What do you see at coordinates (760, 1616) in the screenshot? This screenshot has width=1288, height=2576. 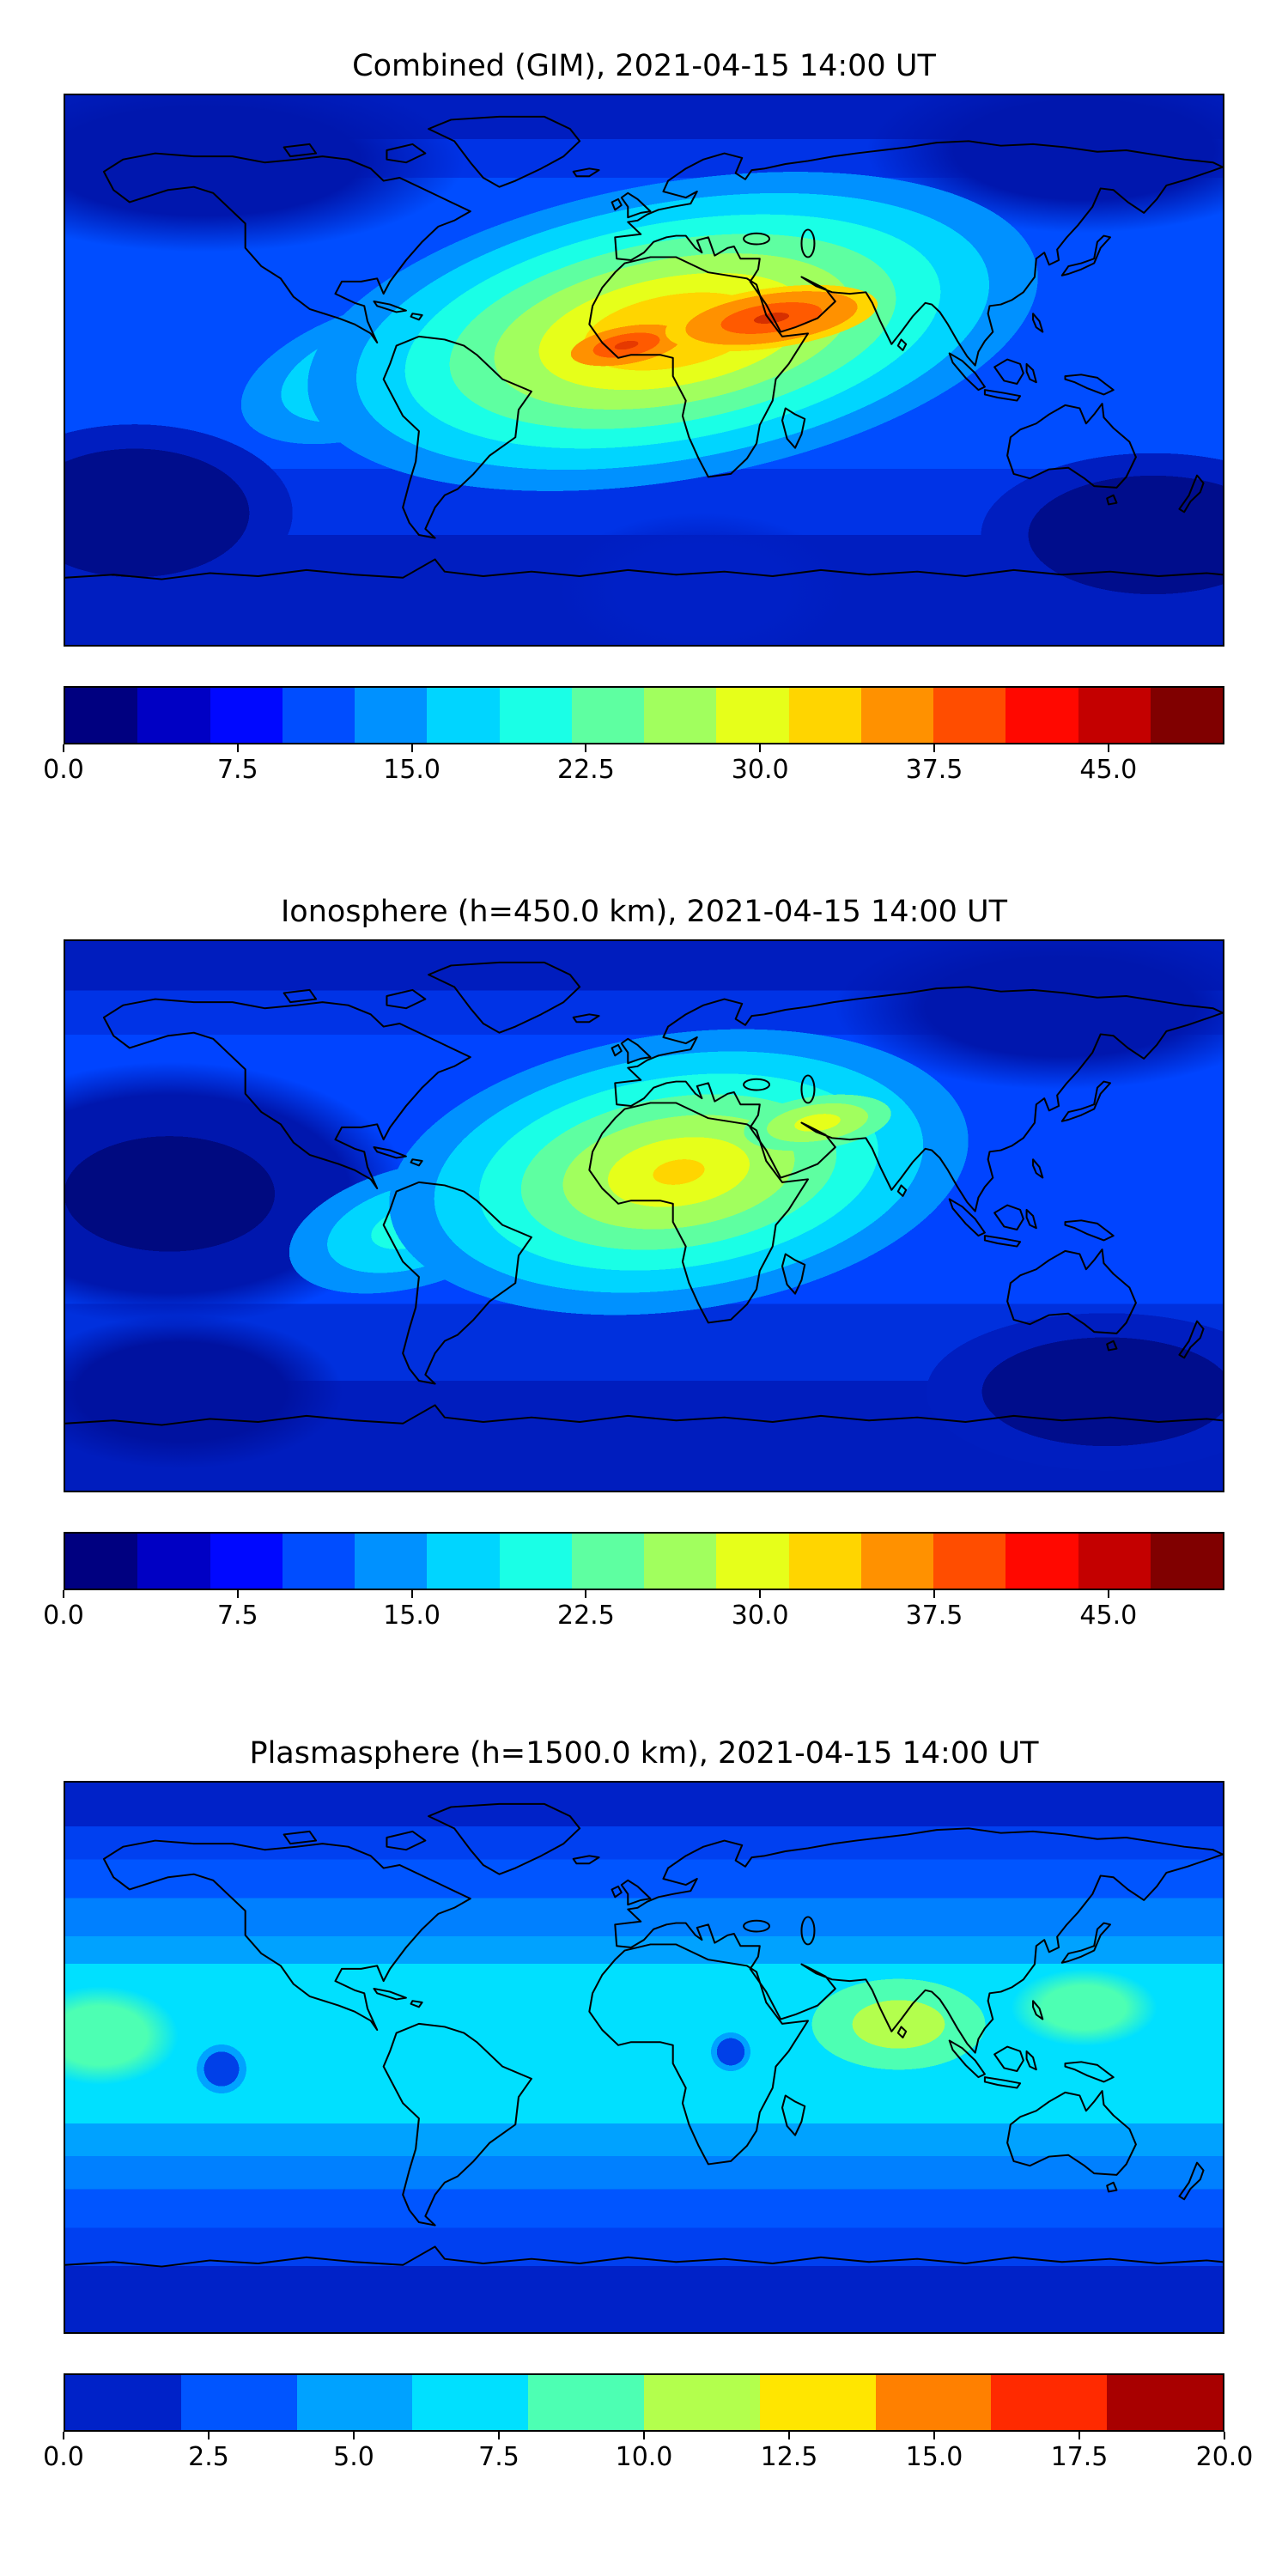 I see `tick-label: 30.0` at bounding box center [760, 1616].